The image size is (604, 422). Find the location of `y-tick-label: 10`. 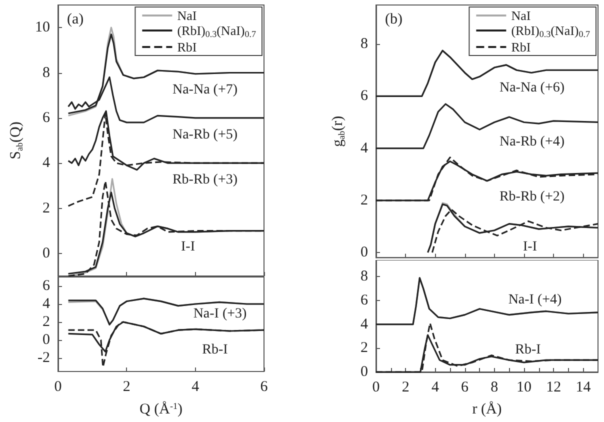

y-tick-label: 10 is located at coordinates (42, 28).